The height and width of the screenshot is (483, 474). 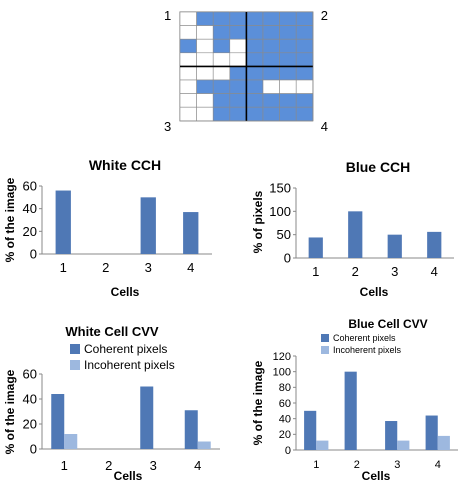 I want to click on y-tick-label: 120, so click(x=282, y=357).